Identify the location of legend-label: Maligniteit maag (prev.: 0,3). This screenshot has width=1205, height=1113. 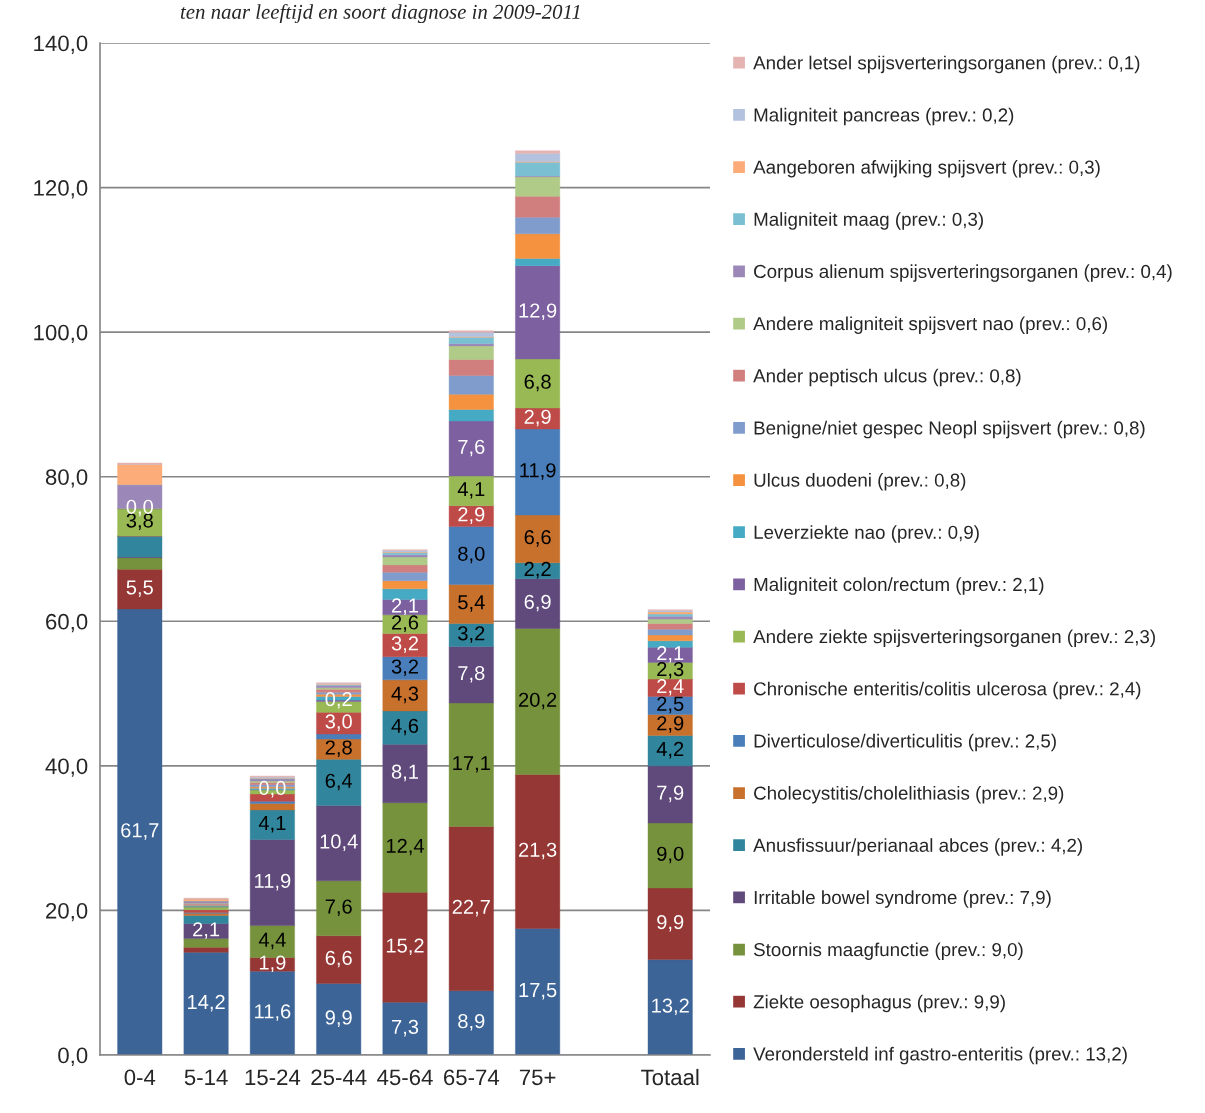
(868, 221).